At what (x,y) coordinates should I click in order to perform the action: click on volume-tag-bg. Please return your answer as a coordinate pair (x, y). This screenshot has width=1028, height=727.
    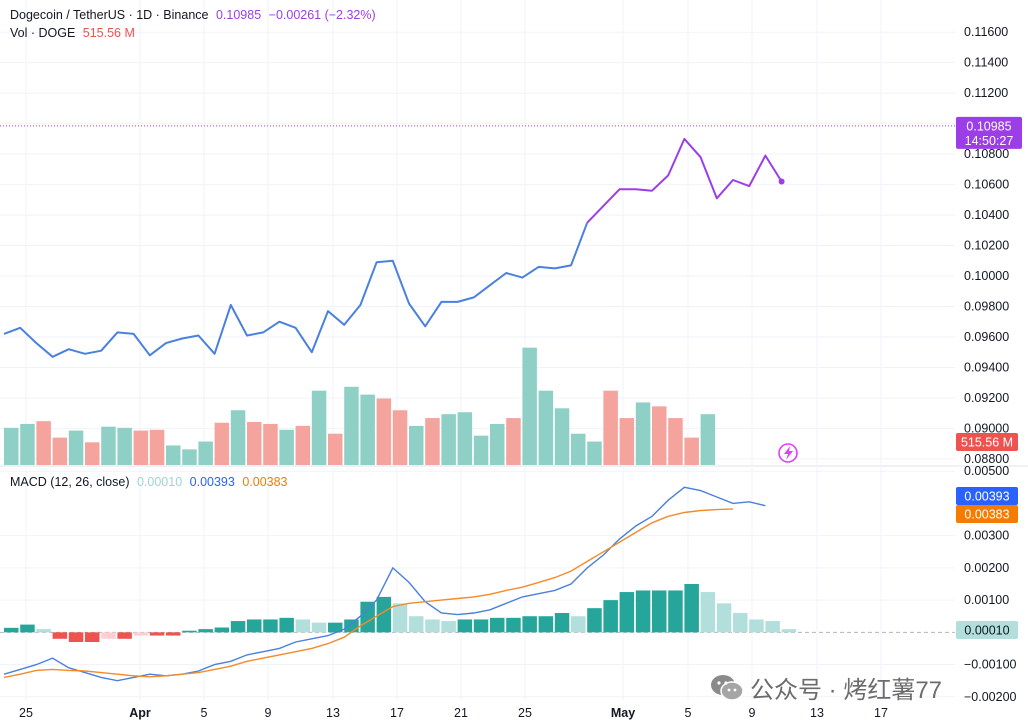
    Looking at the image, I should click on (987, 442).